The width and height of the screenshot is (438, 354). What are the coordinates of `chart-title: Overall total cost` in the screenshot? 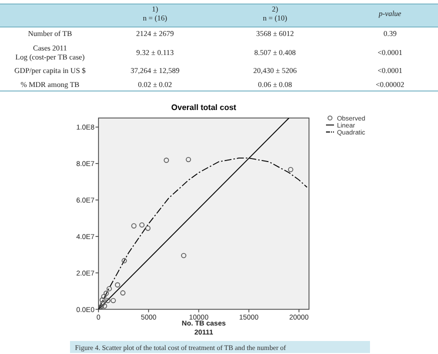 It's located at (204, 107).